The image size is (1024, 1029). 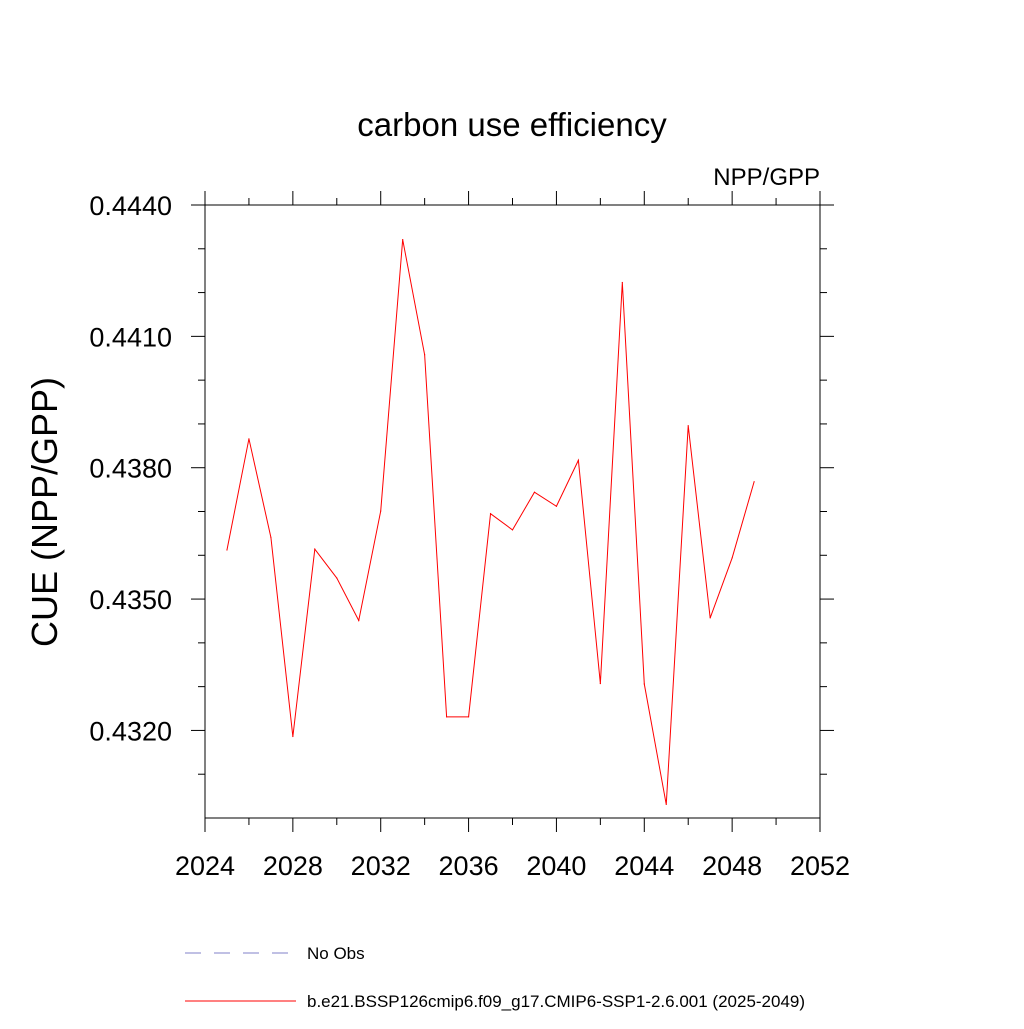 I want to click on chart-title: carbon use efficiency, so click(x=512, y=124).